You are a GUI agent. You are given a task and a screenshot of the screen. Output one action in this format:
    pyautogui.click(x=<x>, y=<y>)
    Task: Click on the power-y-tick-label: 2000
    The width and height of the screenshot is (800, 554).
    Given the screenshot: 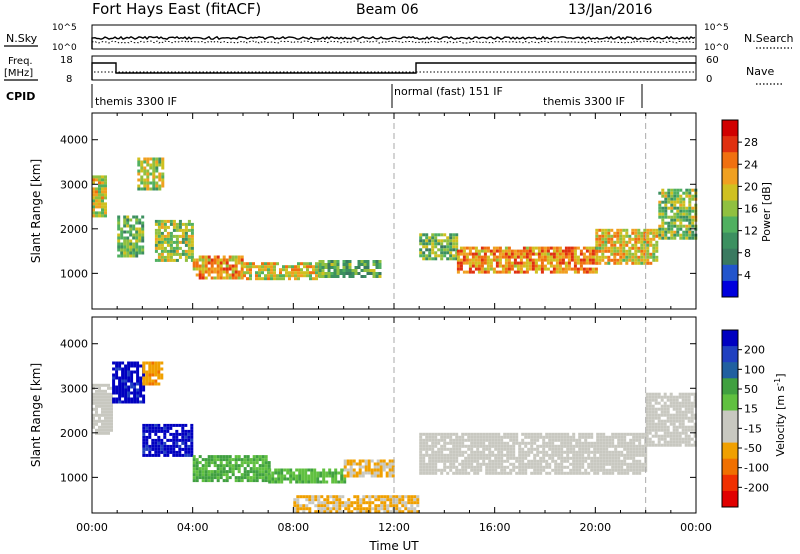 What is the action you would take?
    pyautogui.click(x=74, y=229)
    